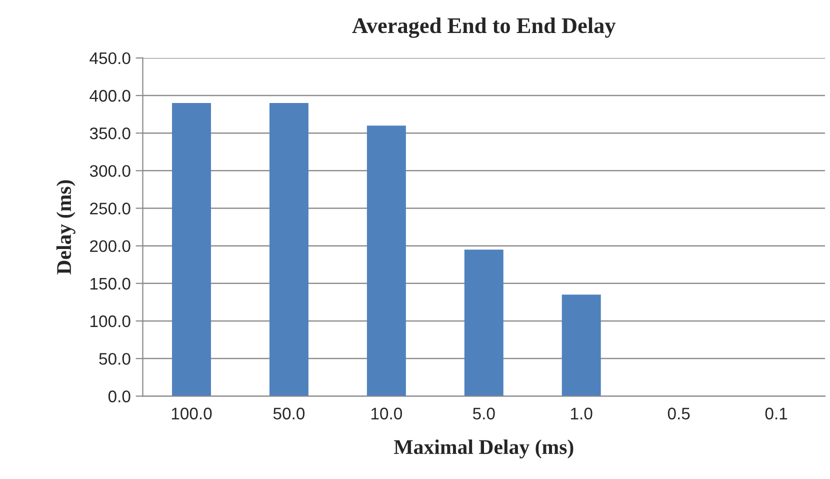 This screenshot has height=479, width=830. Describe the element at coordinates (119, 396) in the screenshot. I see `y-tick-label: 0.0` at that location.